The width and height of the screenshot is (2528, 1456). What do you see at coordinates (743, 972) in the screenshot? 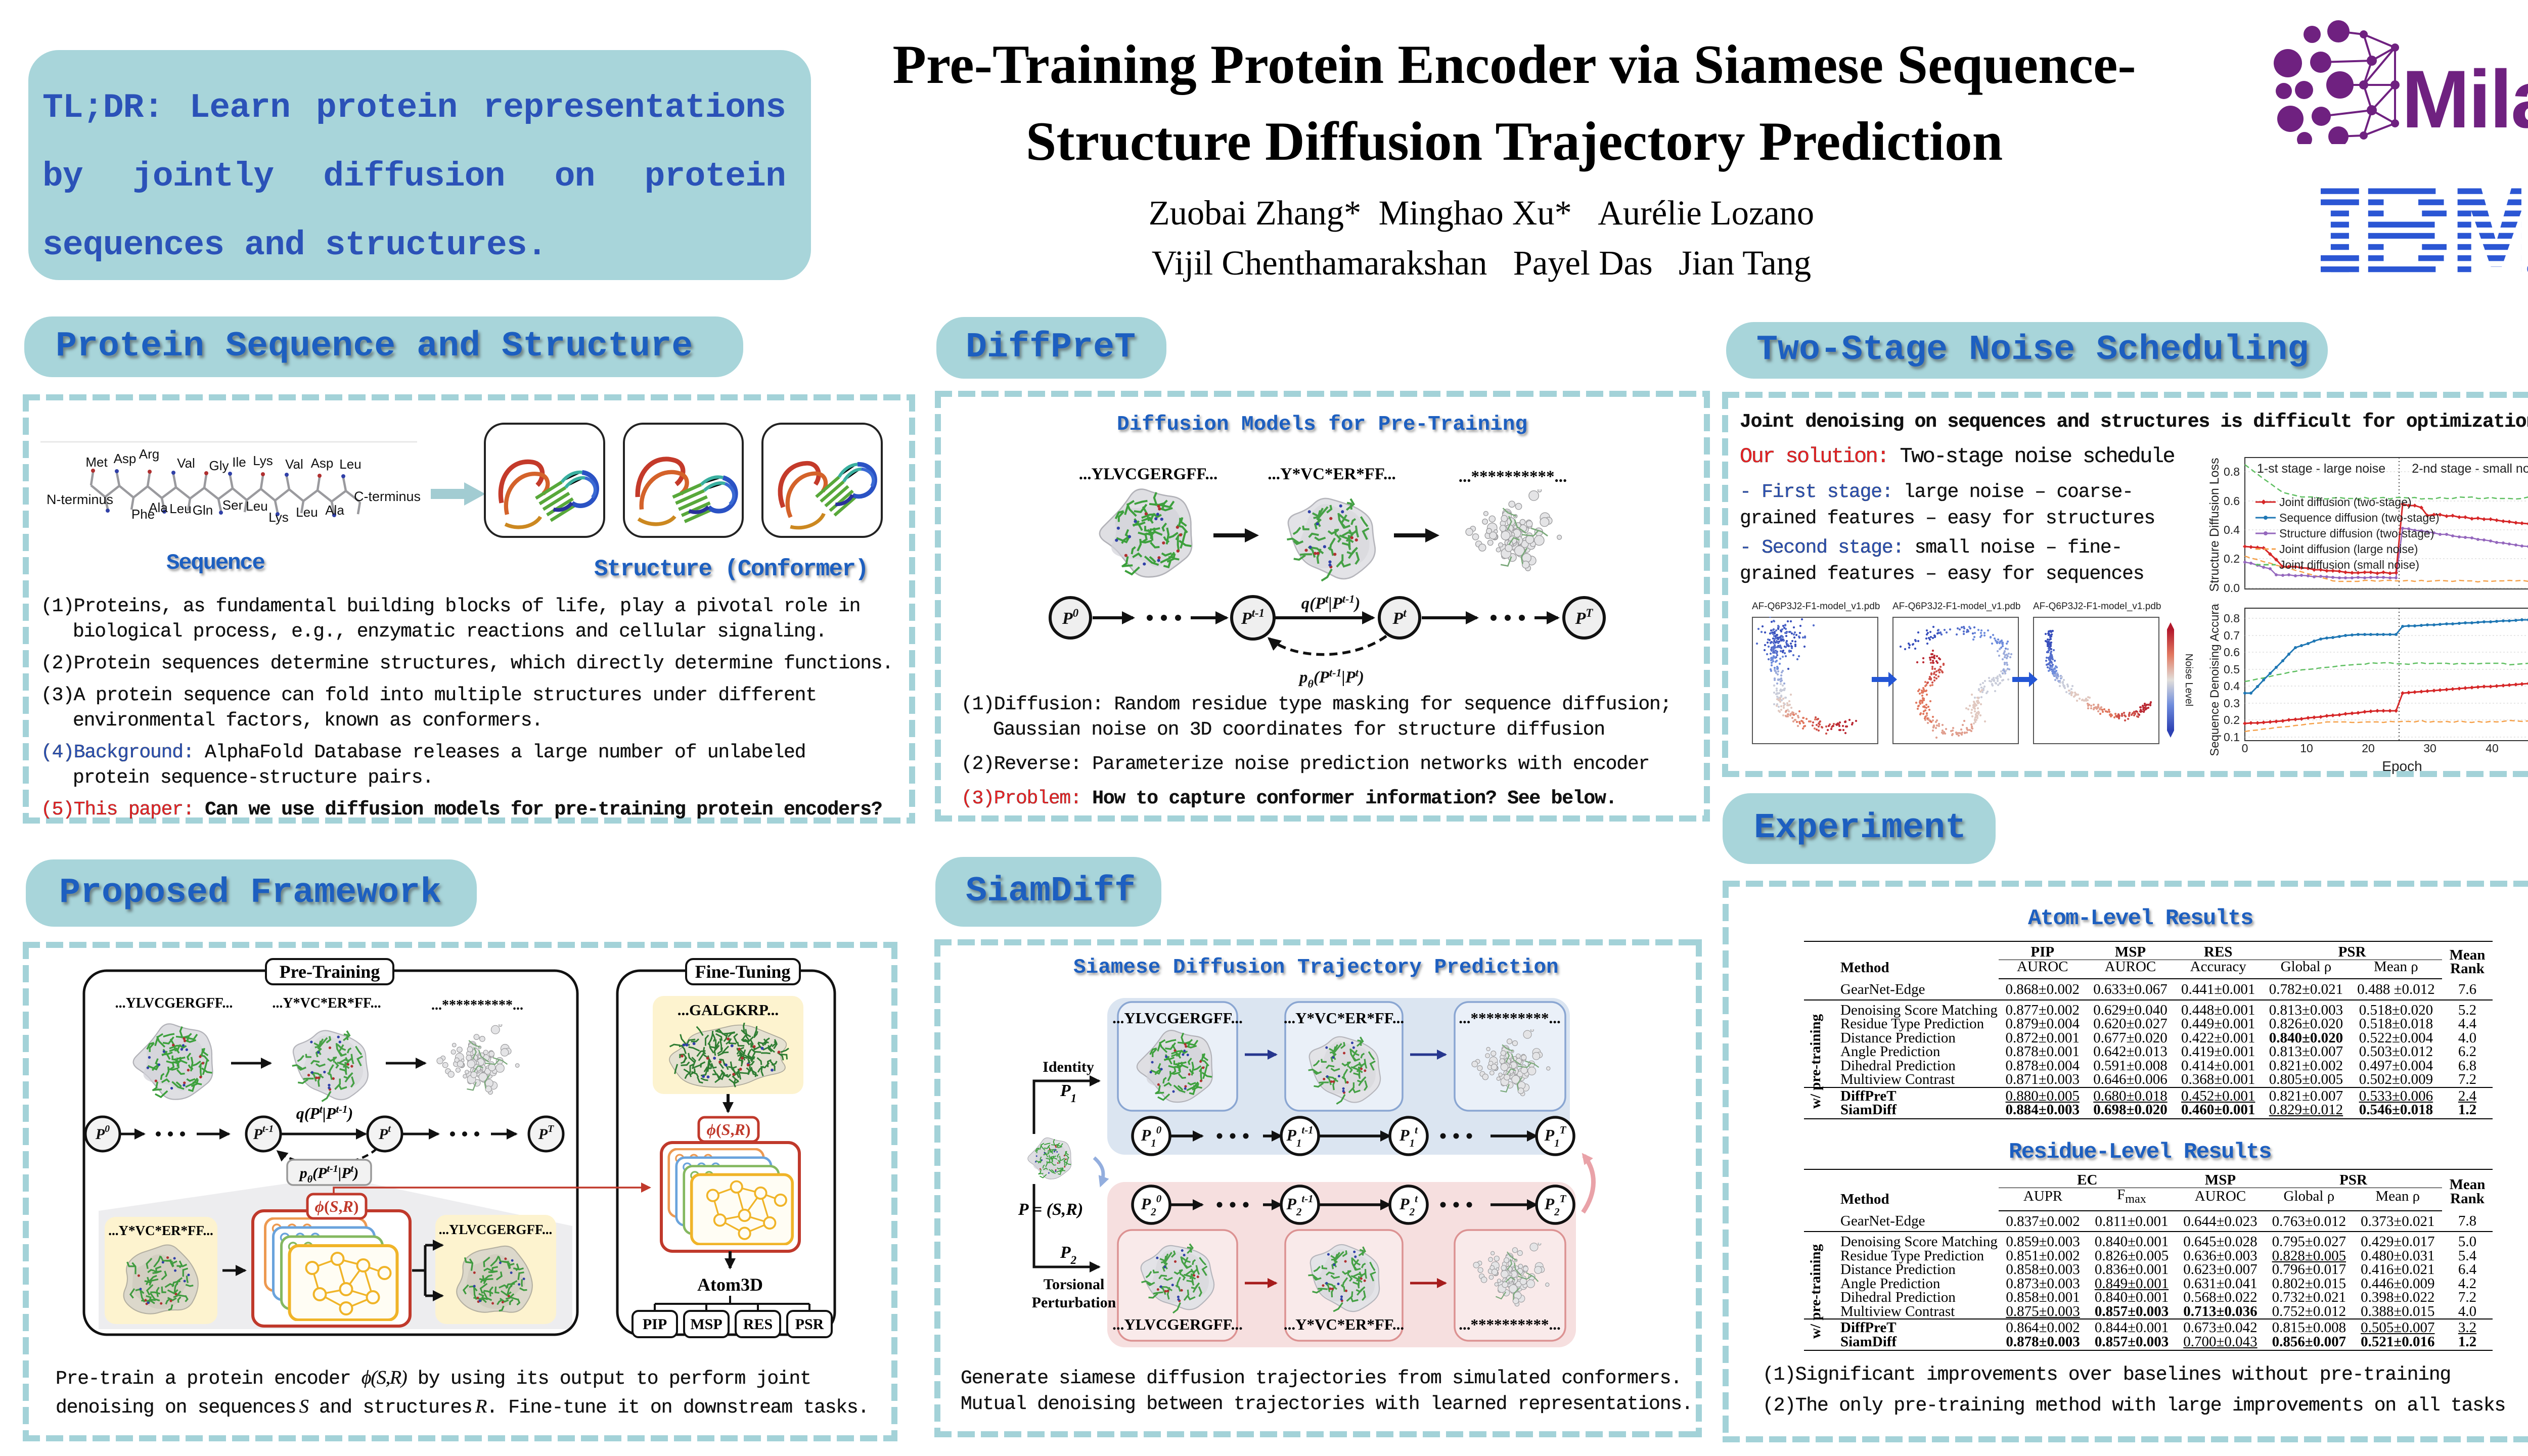
I see `svg-text: Fine-Tuning` at bounding box center [743, 972].